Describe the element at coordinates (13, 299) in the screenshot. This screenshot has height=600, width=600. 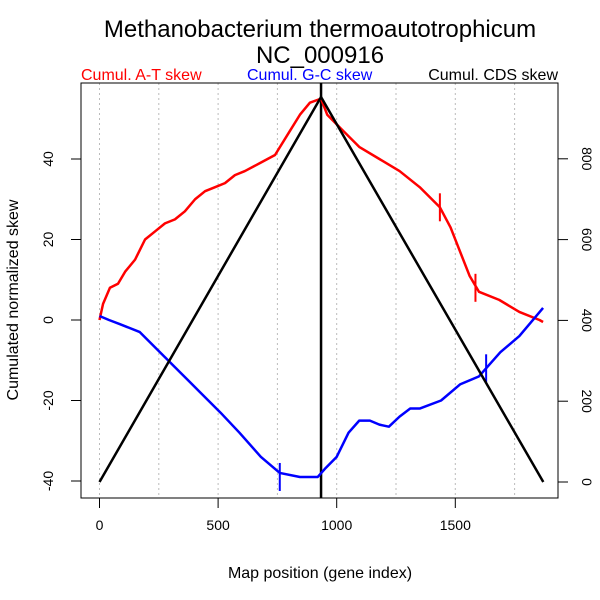
I see `y-axis-label: Cumulated normalized skew` at that location.